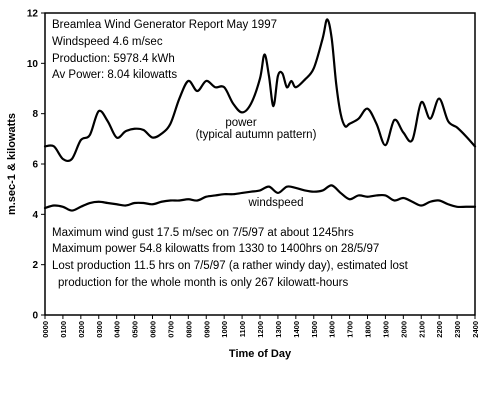 The height and width of the screenshot is (420, 495). What do you see at coordinates (113, 59) in the screenshot?
I see `production-summary: Production: 5978.4 kWh` at bounding box center [113, 59].